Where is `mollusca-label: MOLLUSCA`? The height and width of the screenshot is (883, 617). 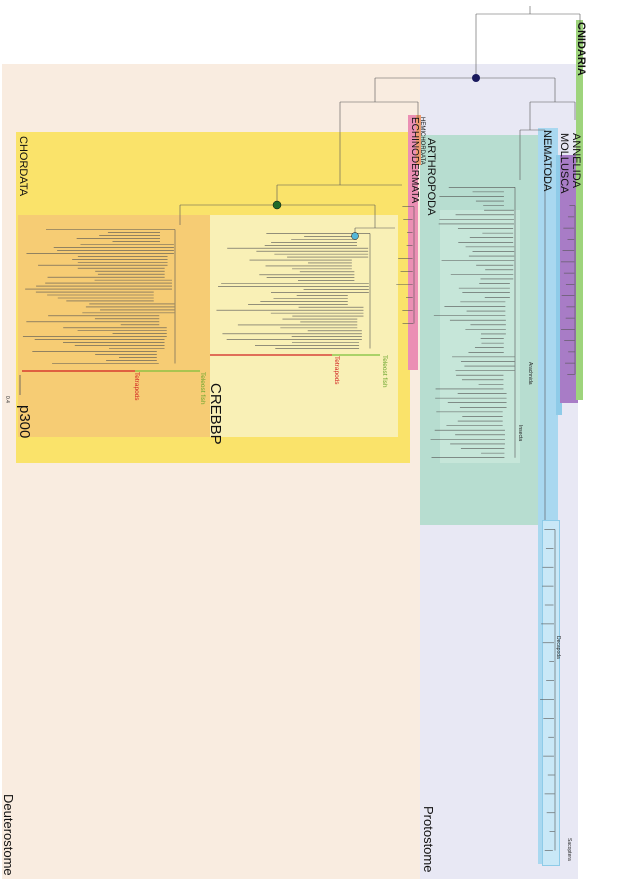
mollusca-label: MOLLUSCA is located at coordinates (564, 163).